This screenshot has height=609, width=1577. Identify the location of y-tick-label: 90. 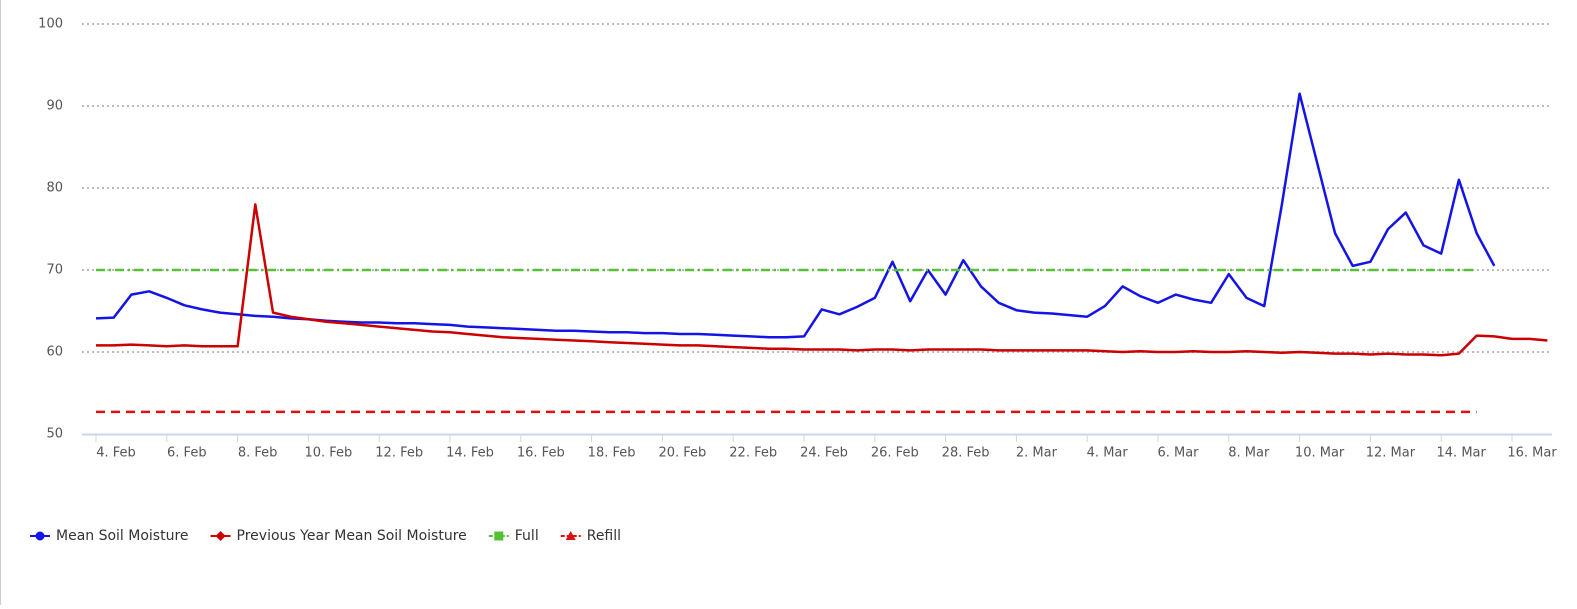
(54, 106).